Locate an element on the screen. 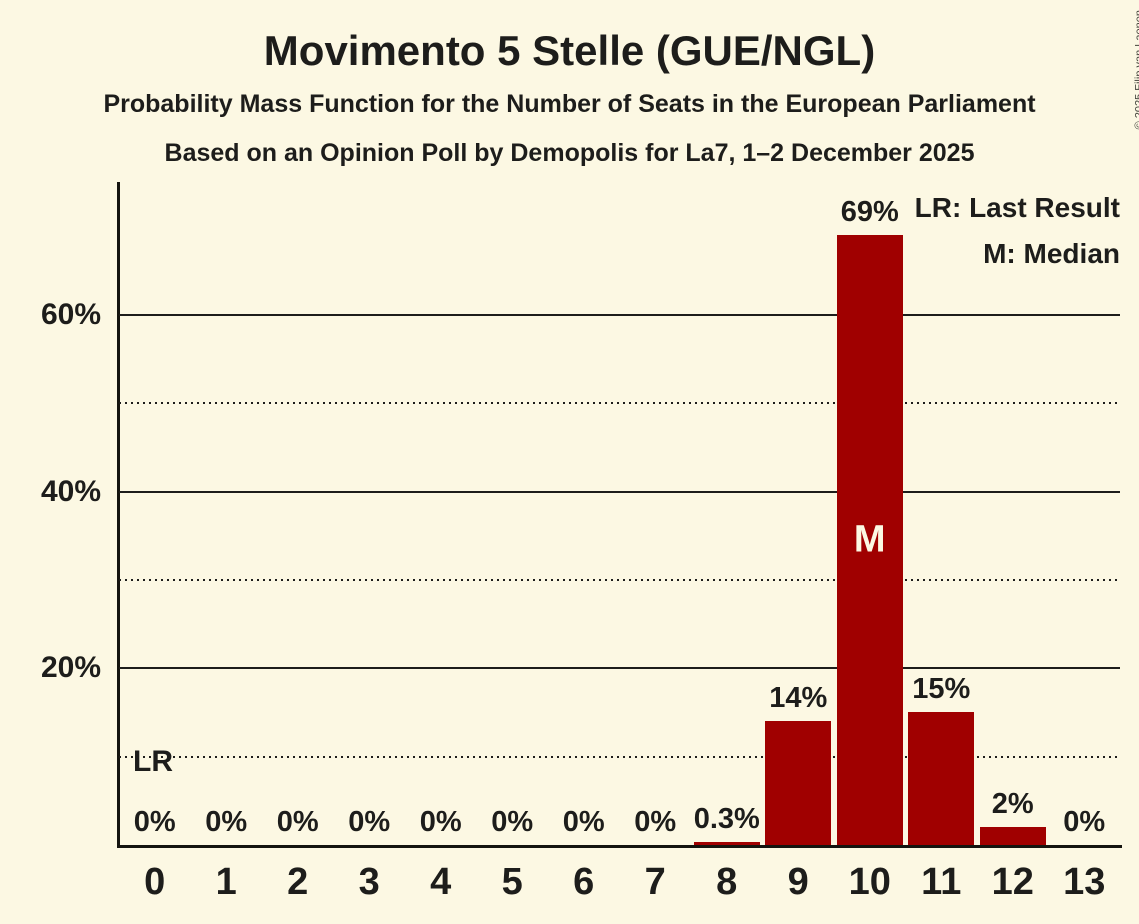  x-tick-label-seat-1: 1 is located at coordinates (226, 882).